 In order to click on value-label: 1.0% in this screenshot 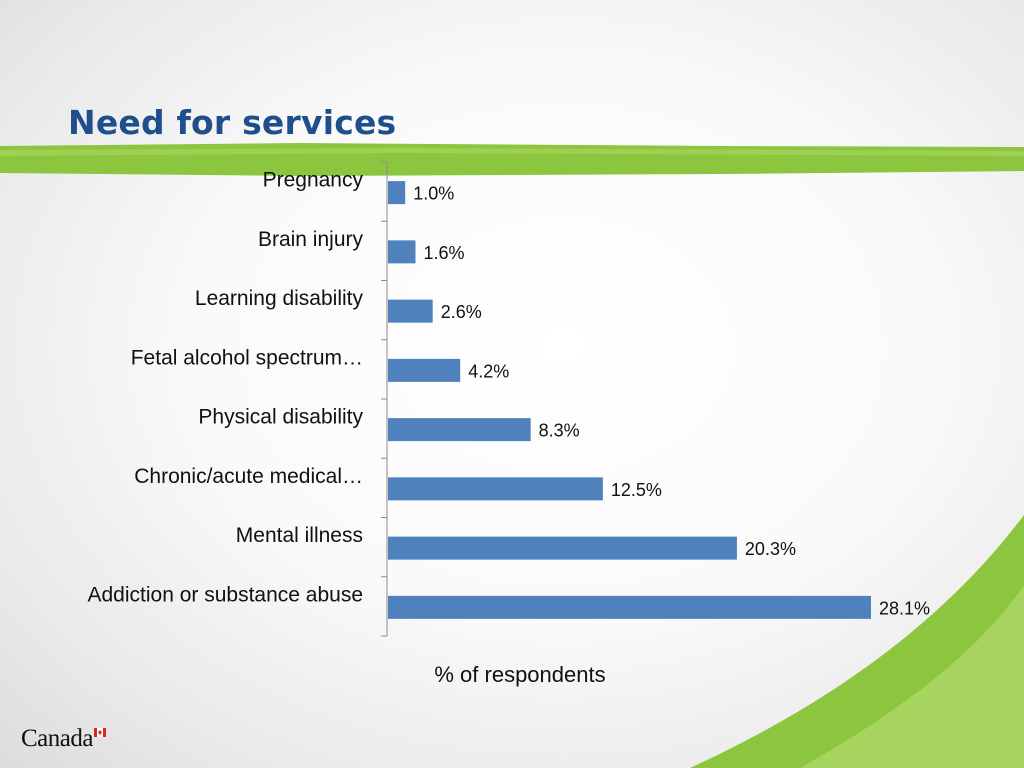, I will do `click(433, 194)`.